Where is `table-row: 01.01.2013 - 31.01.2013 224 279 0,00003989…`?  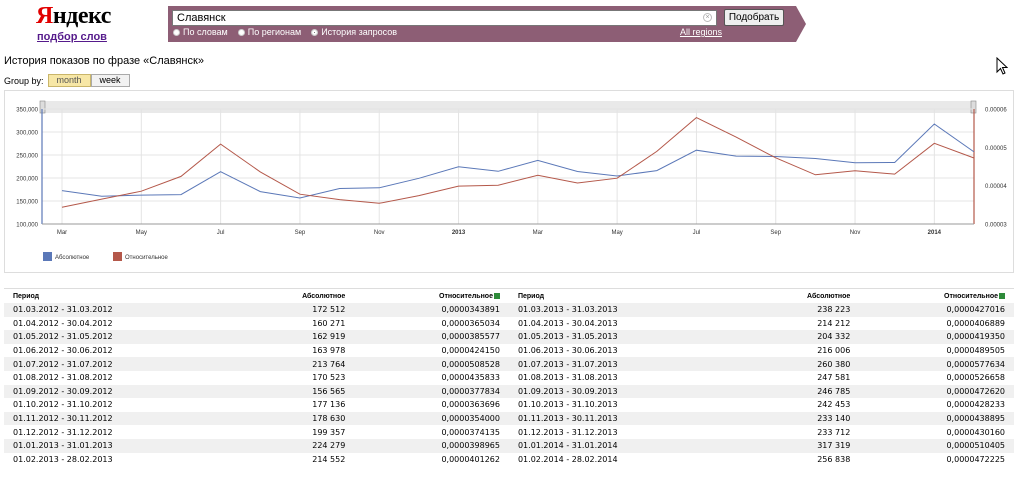 table-row: 01.01.2013 - 31.01.2013 224 279 0,00003989… is located at coordinates (509, 445).